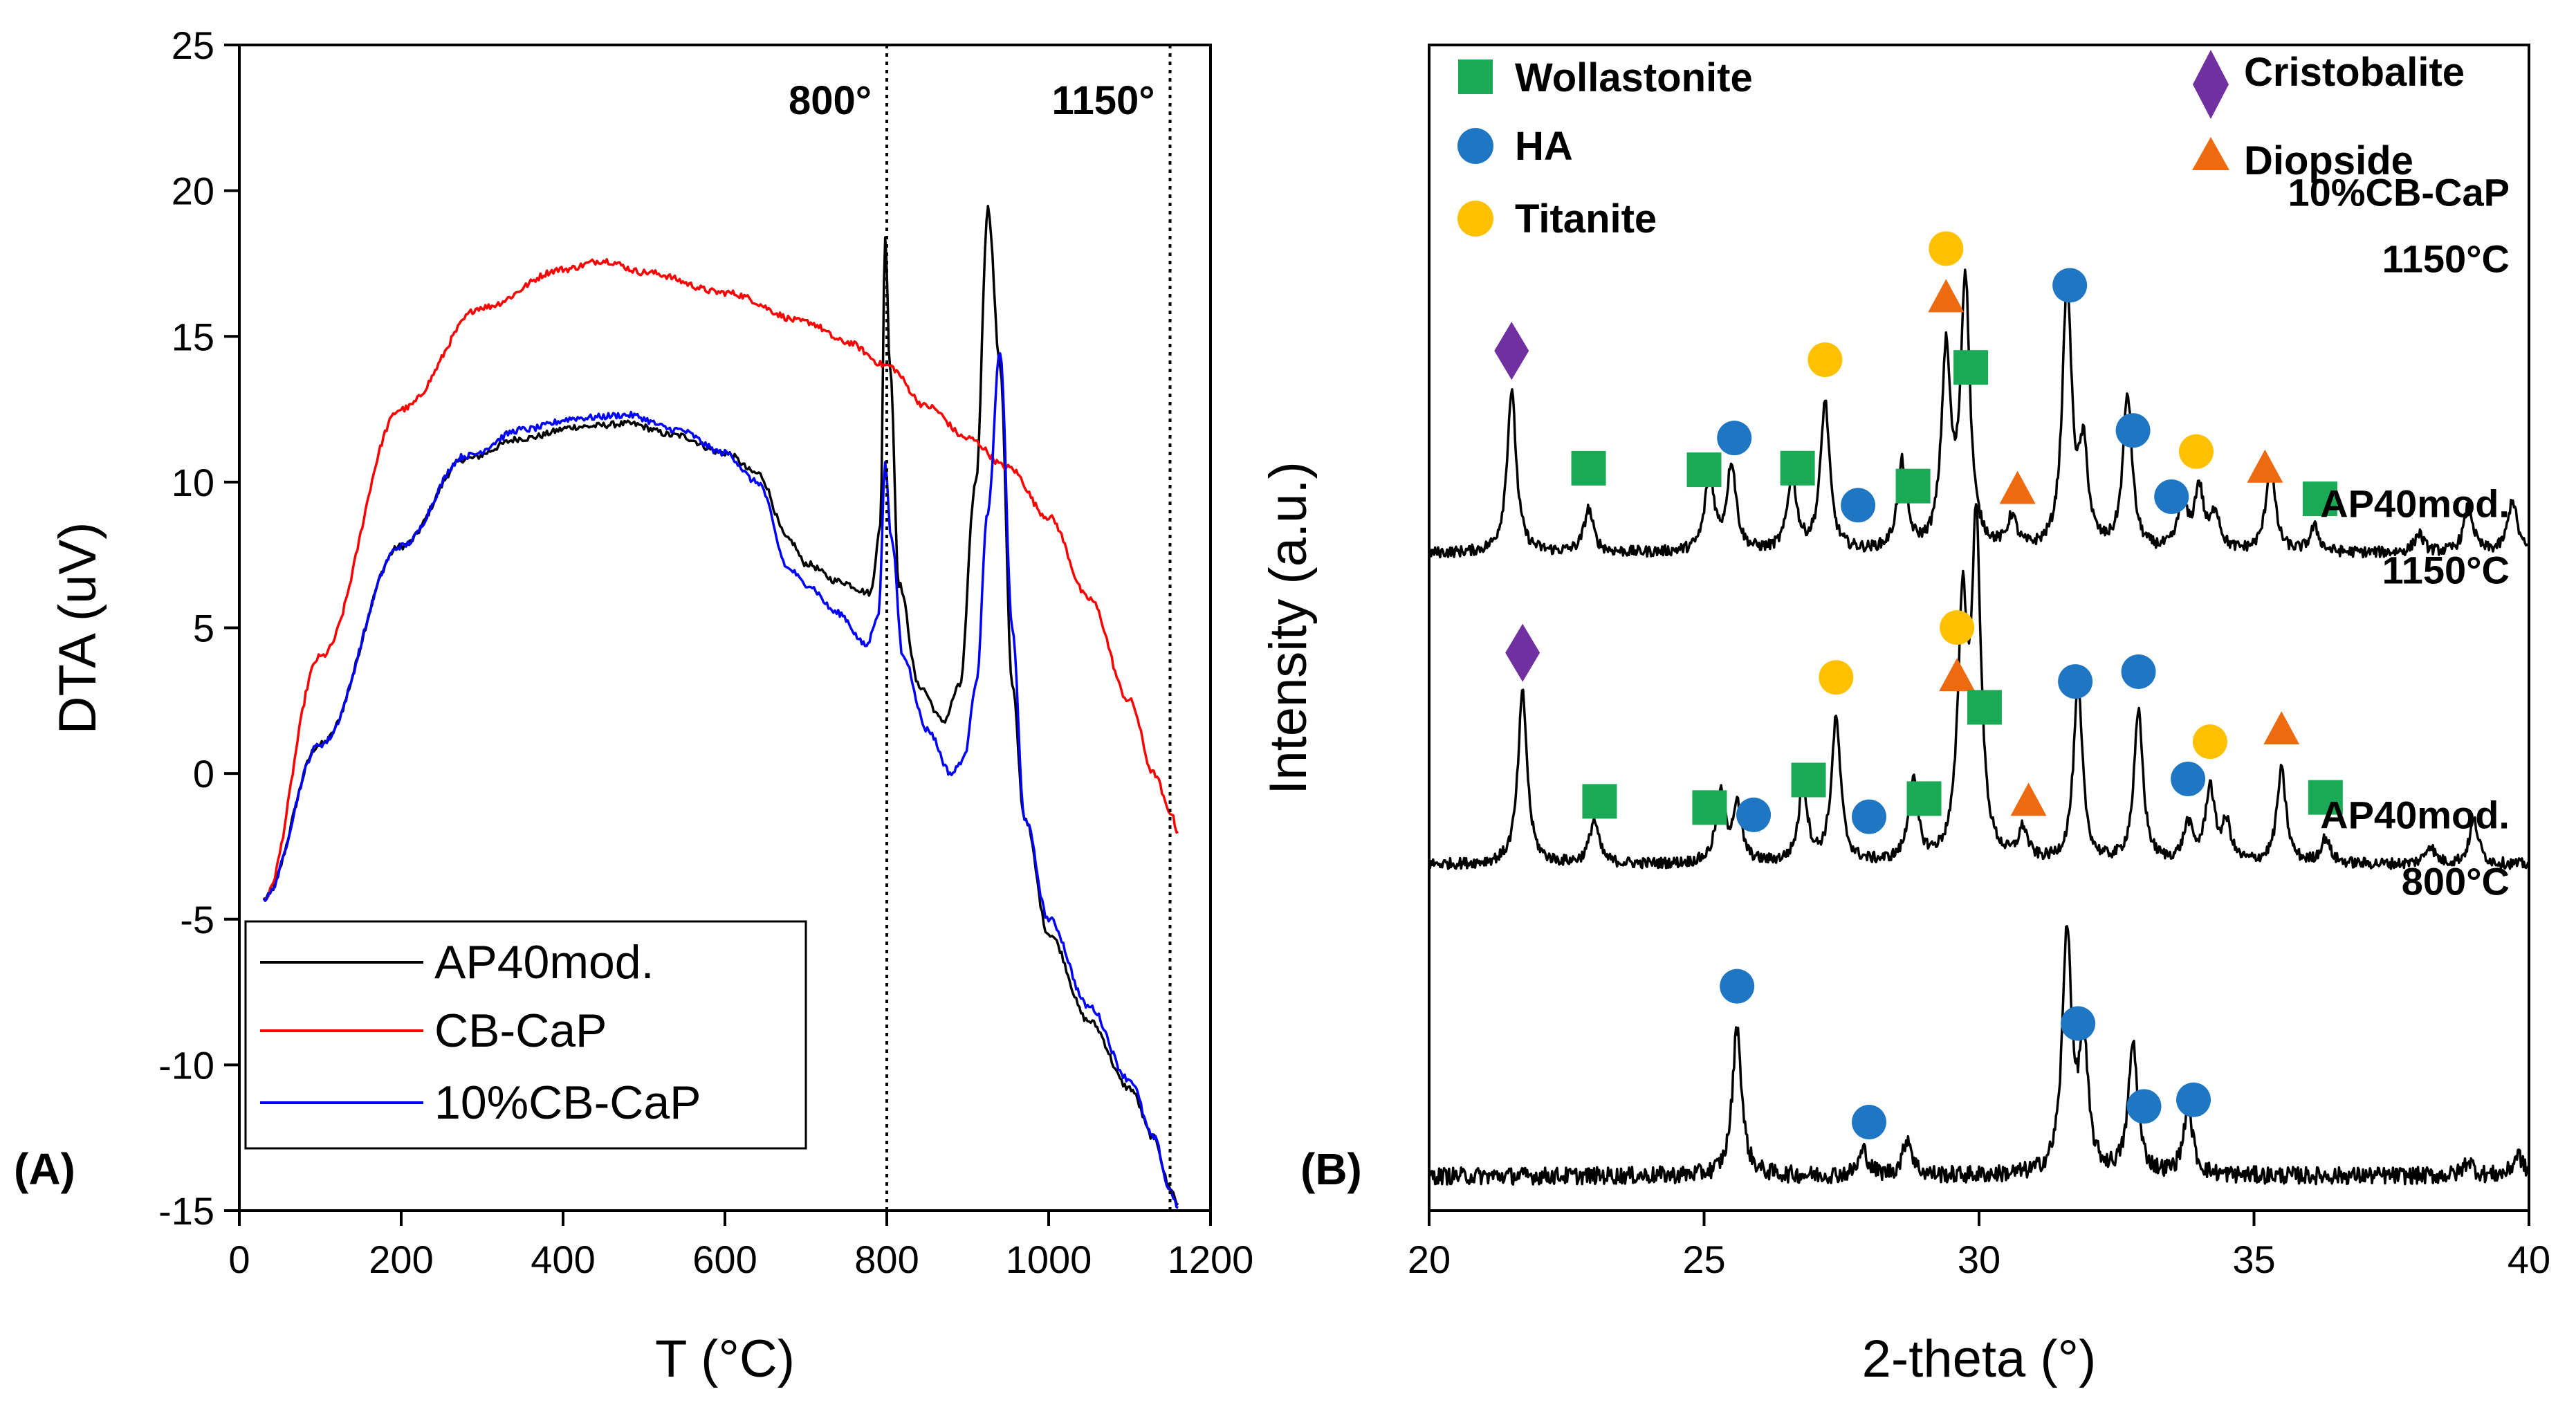  What do you see at coordinates (567, 1102) in the screenshot?
I see `legend-label-10cbcap: 10%CB-CaP` at bounding box center [567, 1102].